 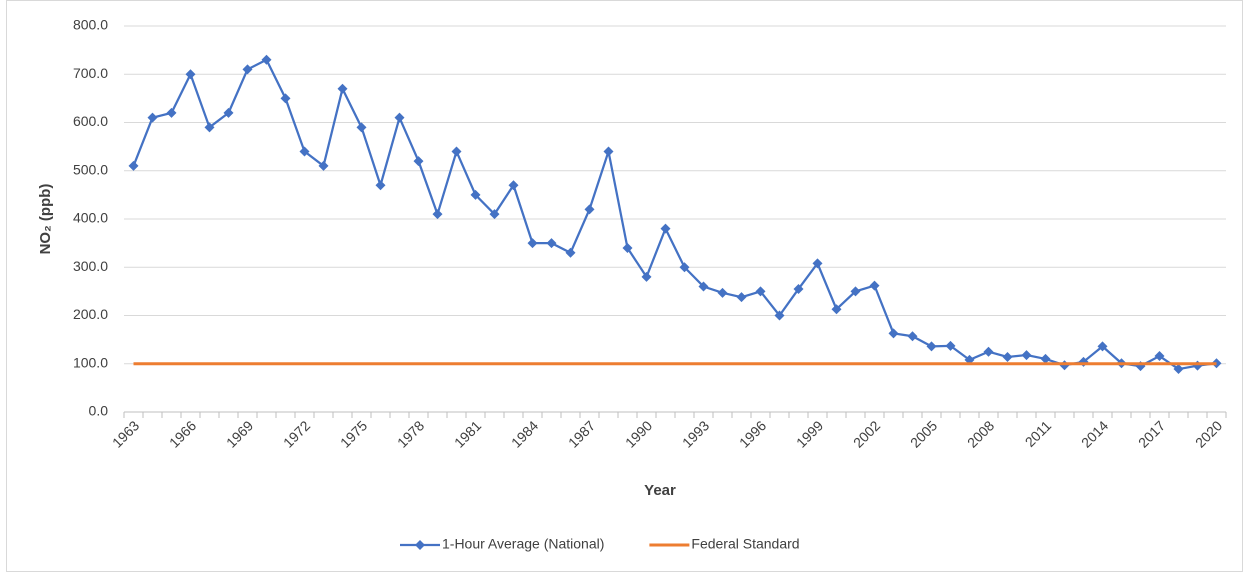 What do you see at coordinates (90, 25) in the screenshot?
I see `y-tick-label: 800.0` at bounding box center [90, 25].